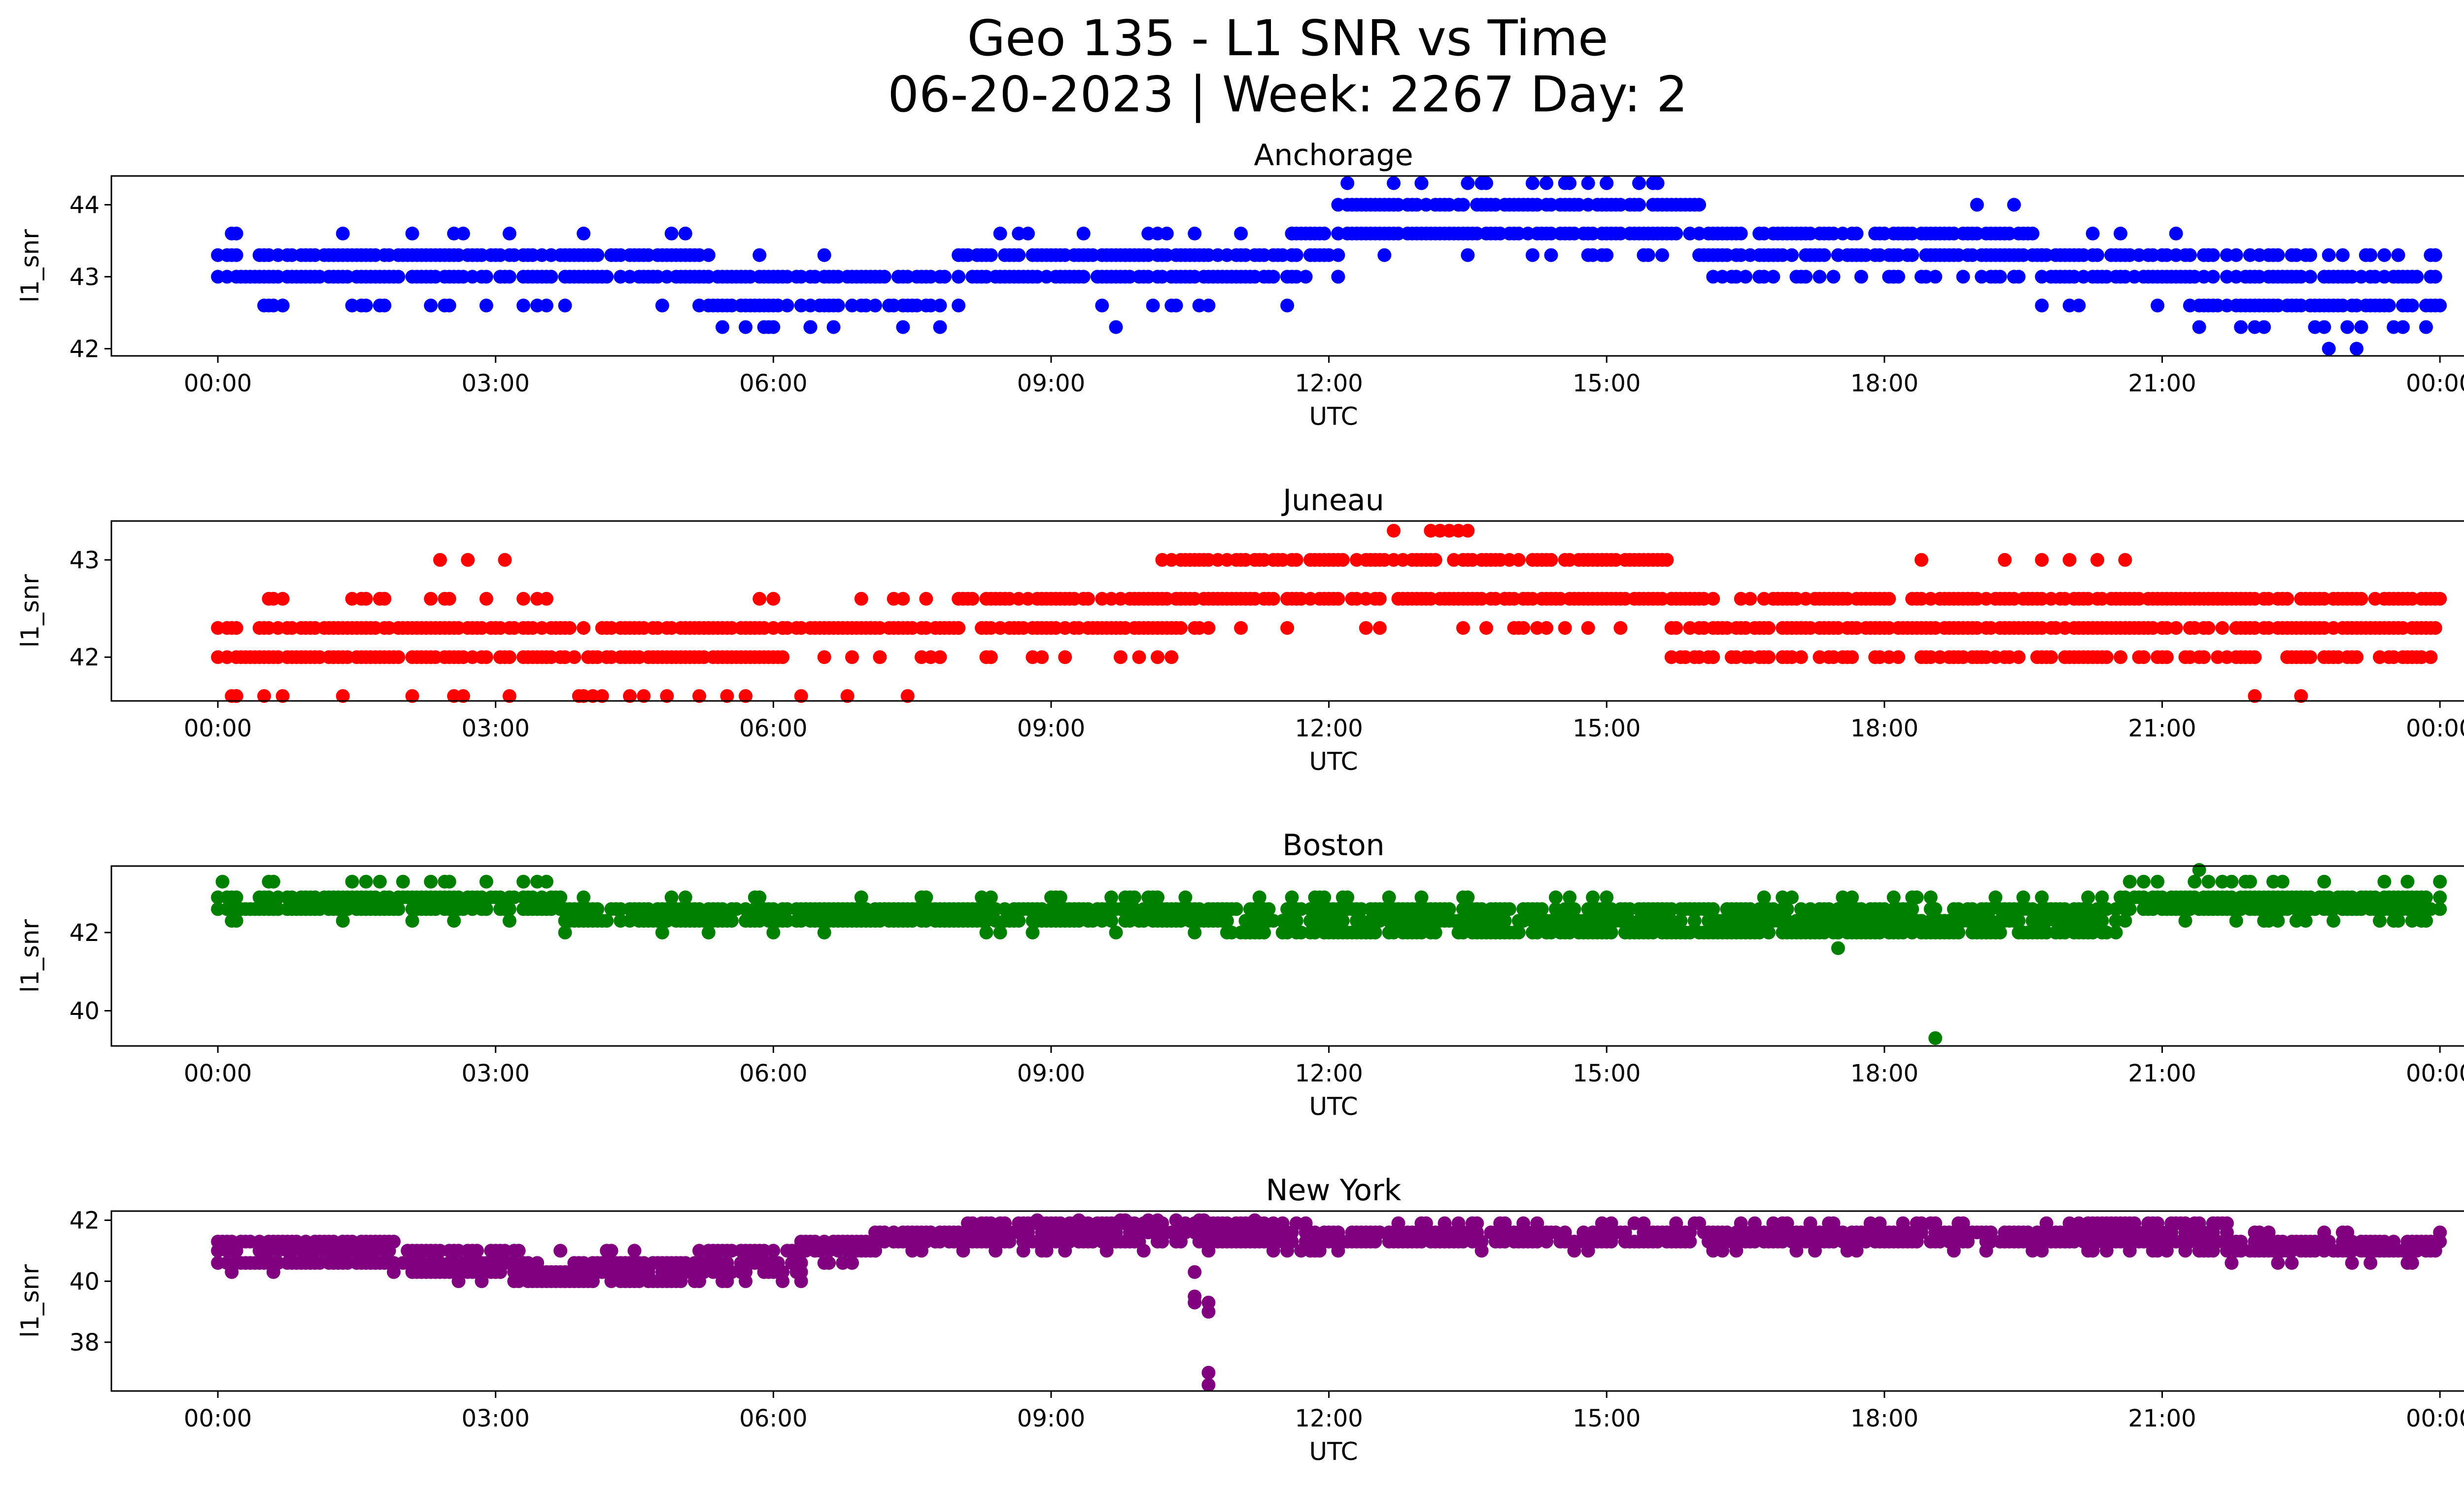 This screenshot has height=1495, width=2464. Describe the element at coordinates (1287, 1301) in the screenshot. I see `new-york-axes-frame` at that location.